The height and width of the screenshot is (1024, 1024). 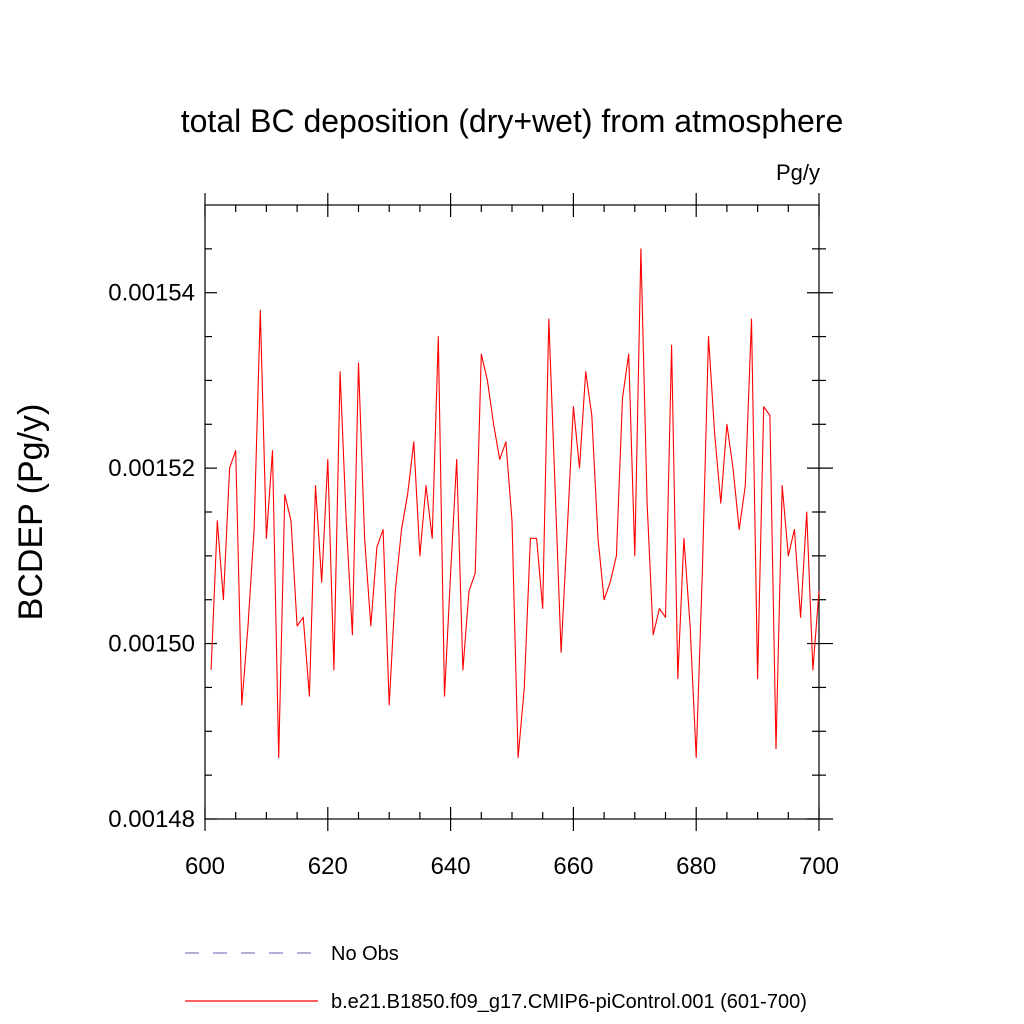 I want to click on legend-label: No Obs, so click(x=365, y=954).